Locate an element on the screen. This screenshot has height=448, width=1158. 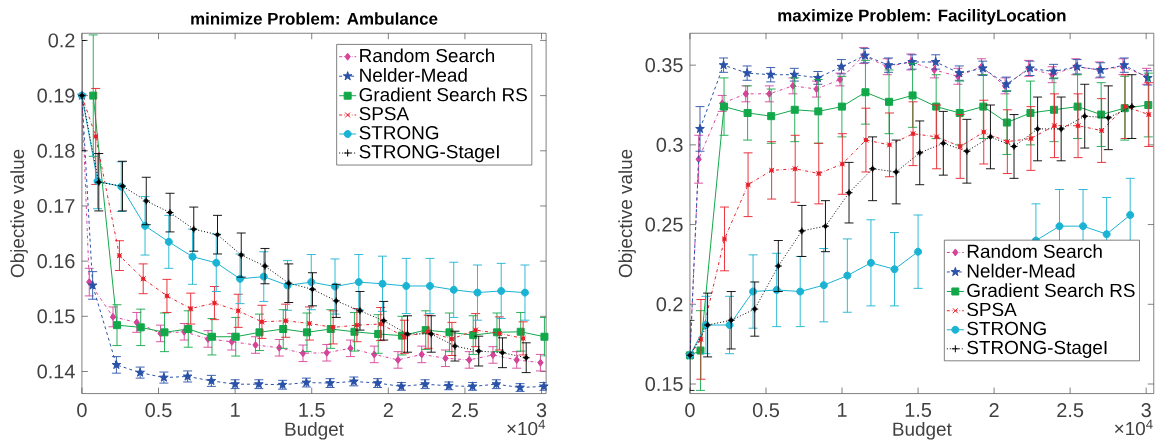
y-tick-label: 0.3 is located at coordinates (669, 145).